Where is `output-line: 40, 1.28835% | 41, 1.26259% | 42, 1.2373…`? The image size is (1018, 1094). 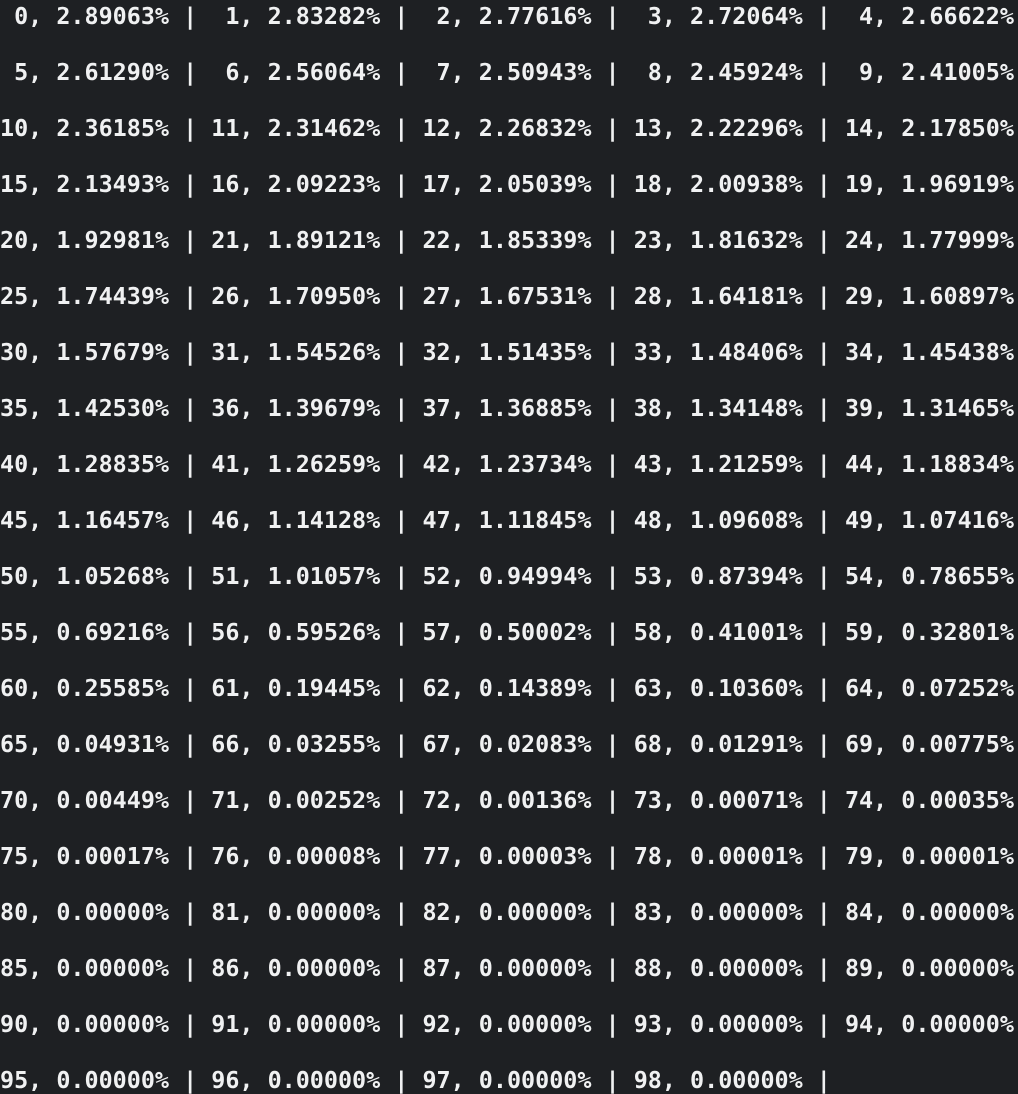
output-line: 40, 1.28835% | 41, 1.26259% | 42, 1.2373… is located at coordinates (507, 464).